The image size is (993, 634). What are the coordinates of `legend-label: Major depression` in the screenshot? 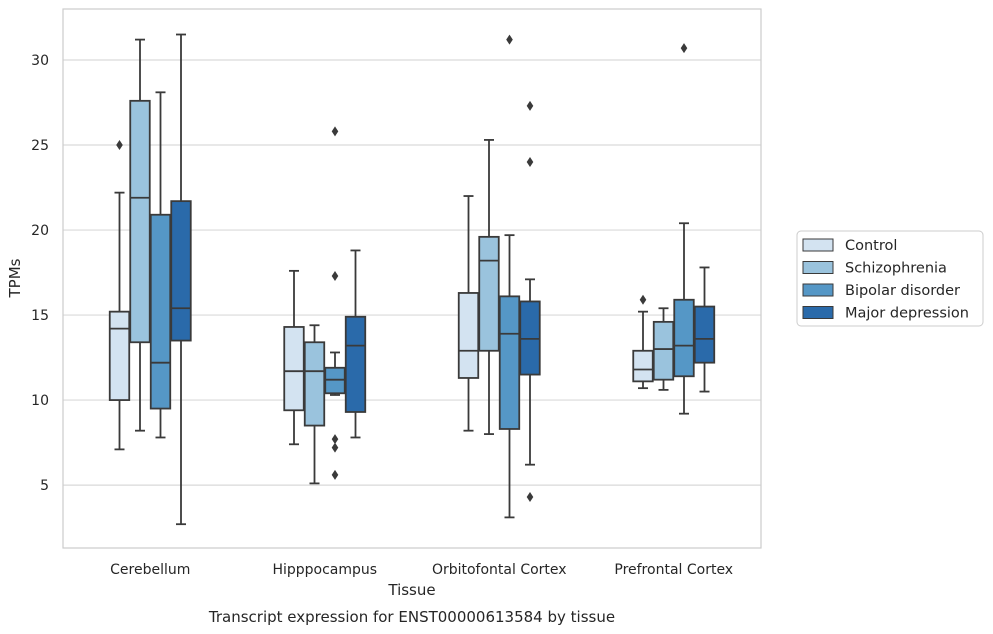 It's located at (907, 314).